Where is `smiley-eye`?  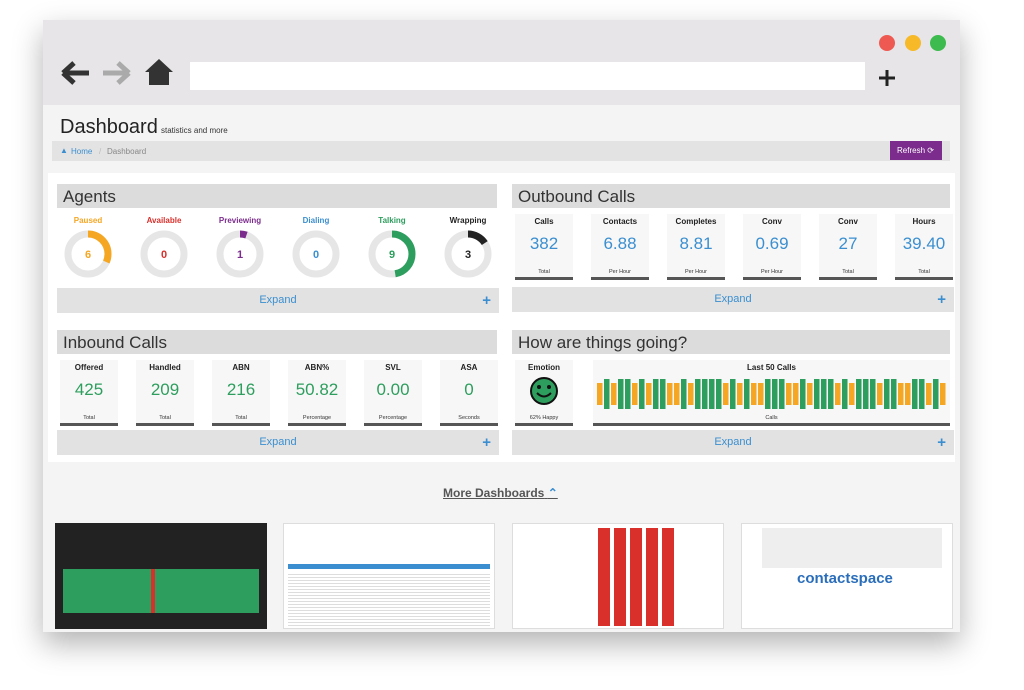 smiley-eye is located at coordinates (539, 387).